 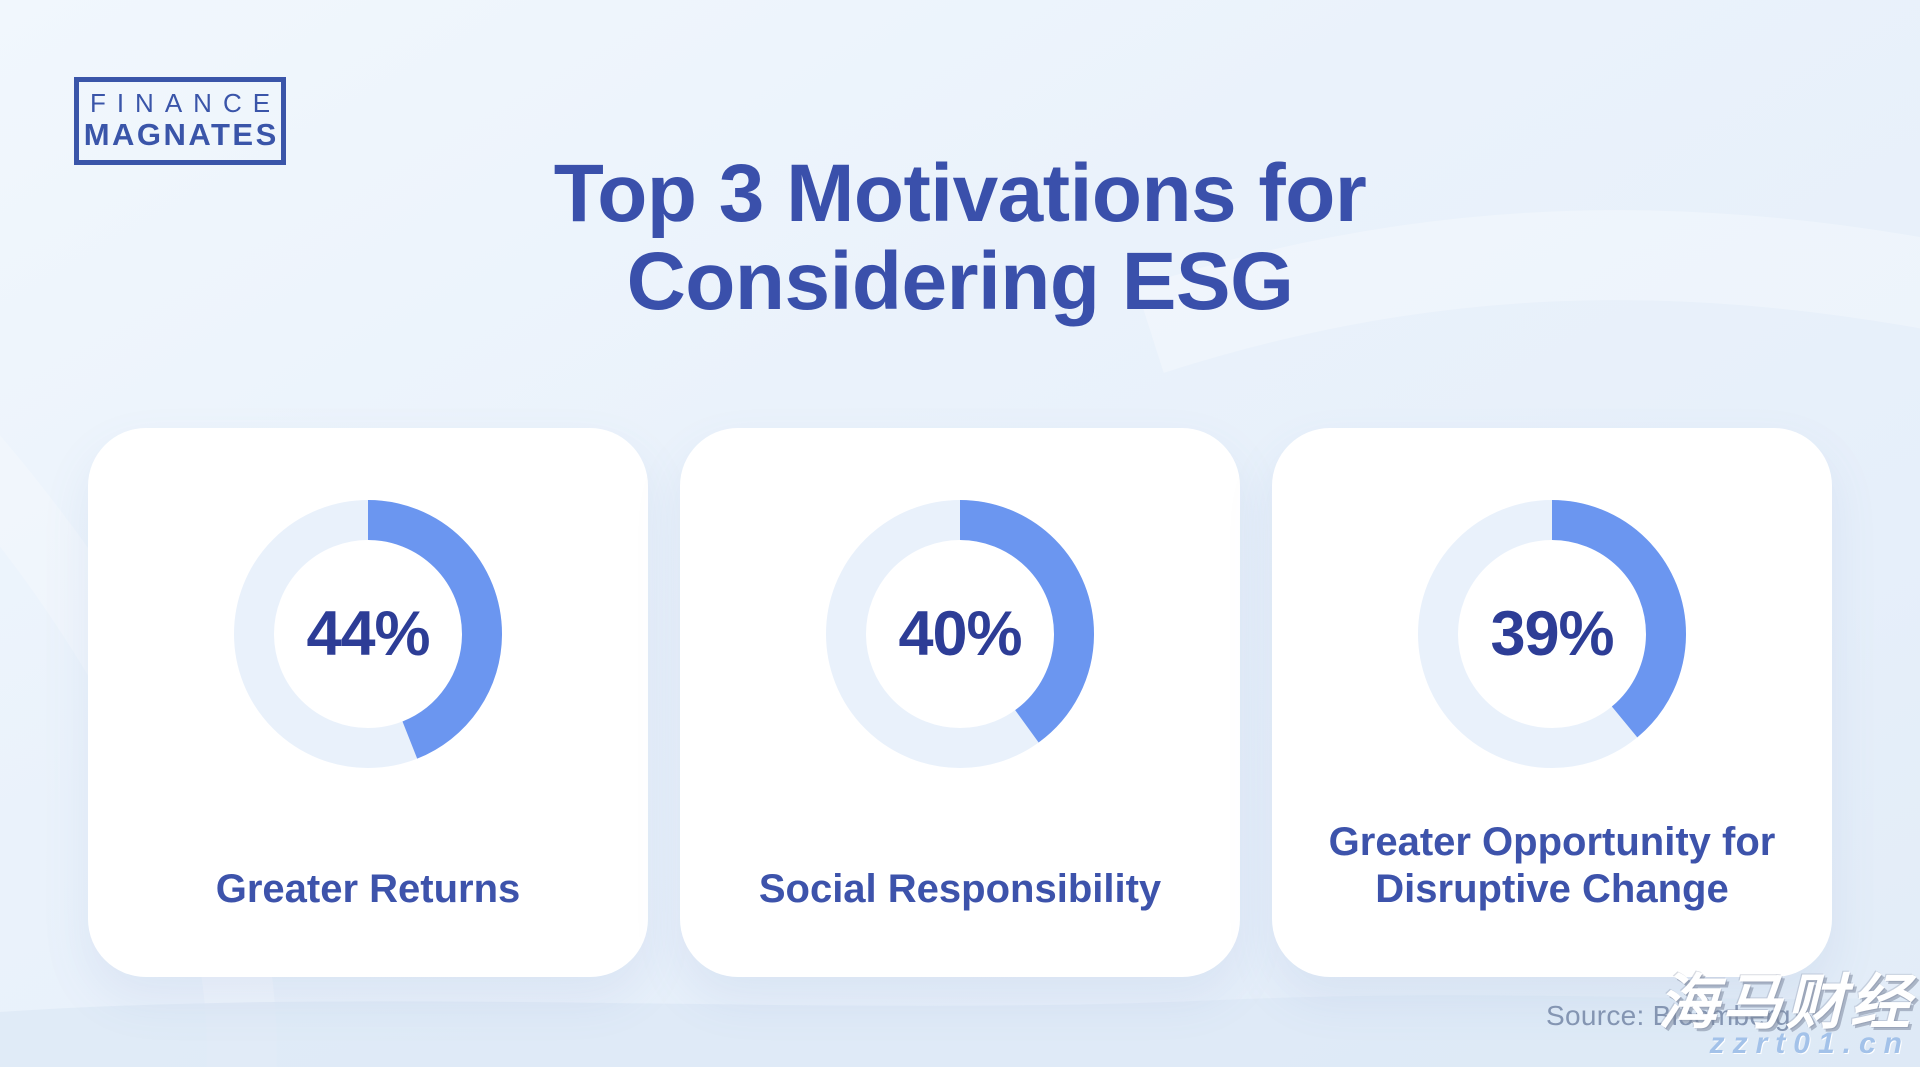 I want to click on donut-chart-44: 44%, so click(x=368, y=634).